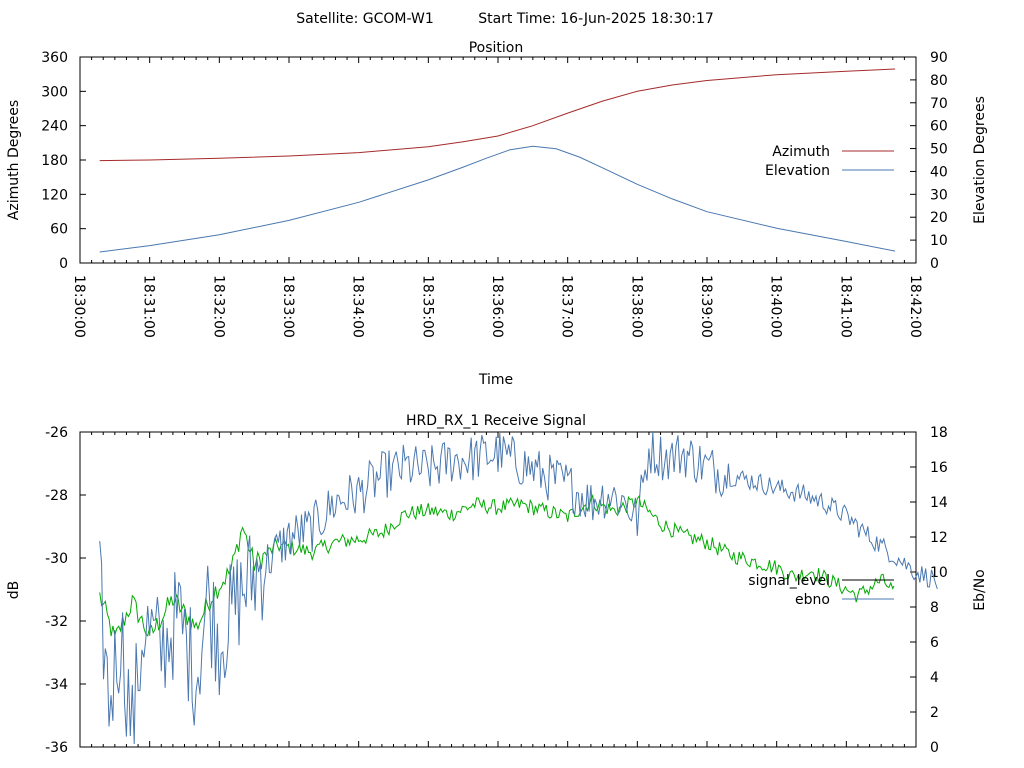 The height and width of the screenshot is (768, 1024). Describe the element at coordinates (776, 306) in the screenshot. I see `x-tick-label: 18:40:00` at that location.